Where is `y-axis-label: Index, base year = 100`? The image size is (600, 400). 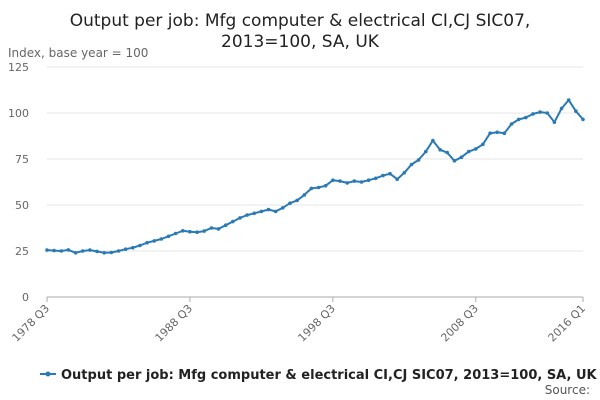 y-axis-label: Index, base year = 100 is located at coordinates (78, 53).